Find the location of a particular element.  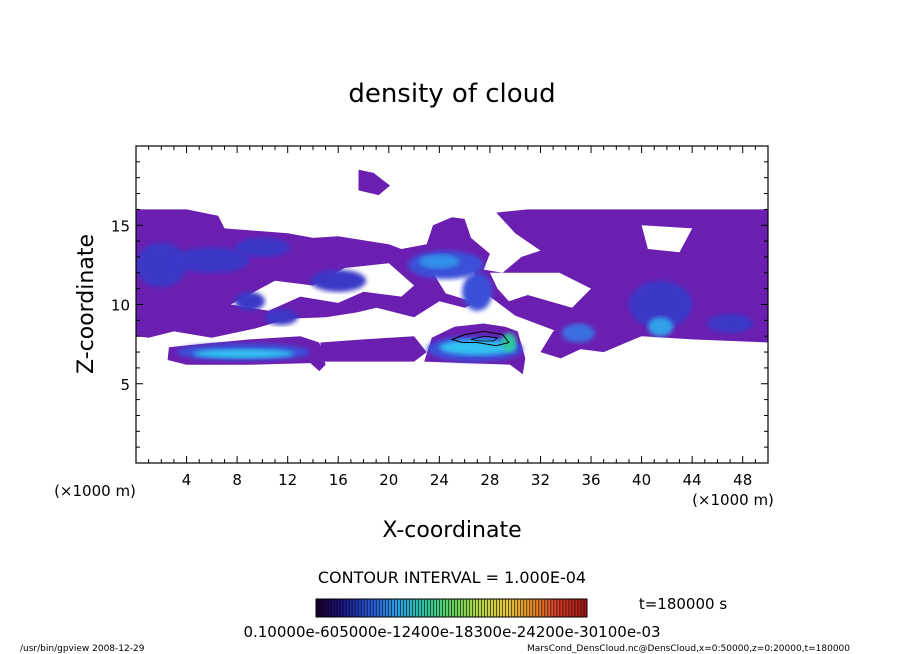

colorbar is located at coordinates (451, 608).